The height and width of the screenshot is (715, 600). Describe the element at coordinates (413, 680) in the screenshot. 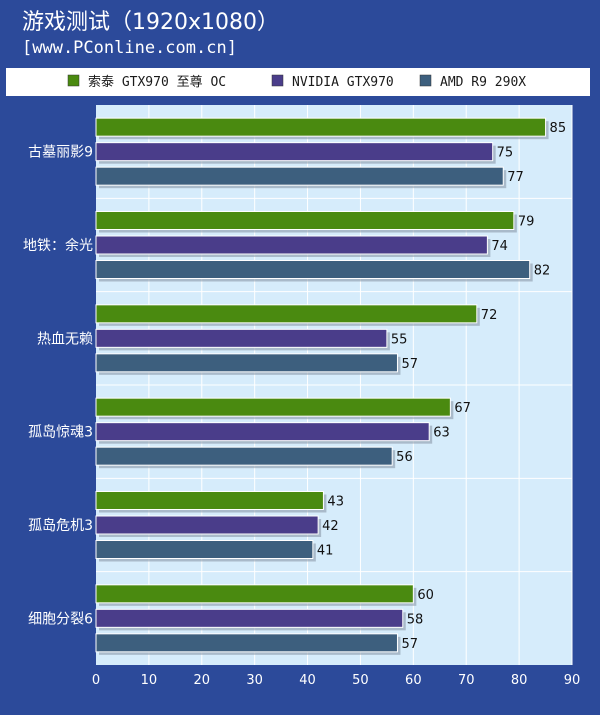

I see `x-tick-label-60: 60` at that location.